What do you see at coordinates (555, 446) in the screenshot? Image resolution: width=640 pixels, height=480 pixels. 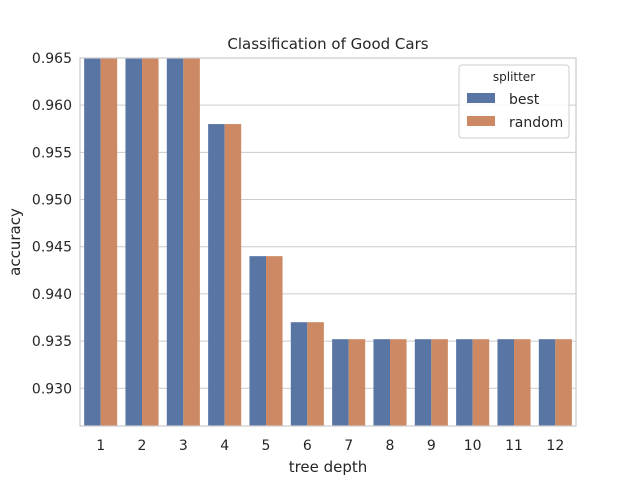 I see `x-tick-label: 12` at bounding box center [555, 446].